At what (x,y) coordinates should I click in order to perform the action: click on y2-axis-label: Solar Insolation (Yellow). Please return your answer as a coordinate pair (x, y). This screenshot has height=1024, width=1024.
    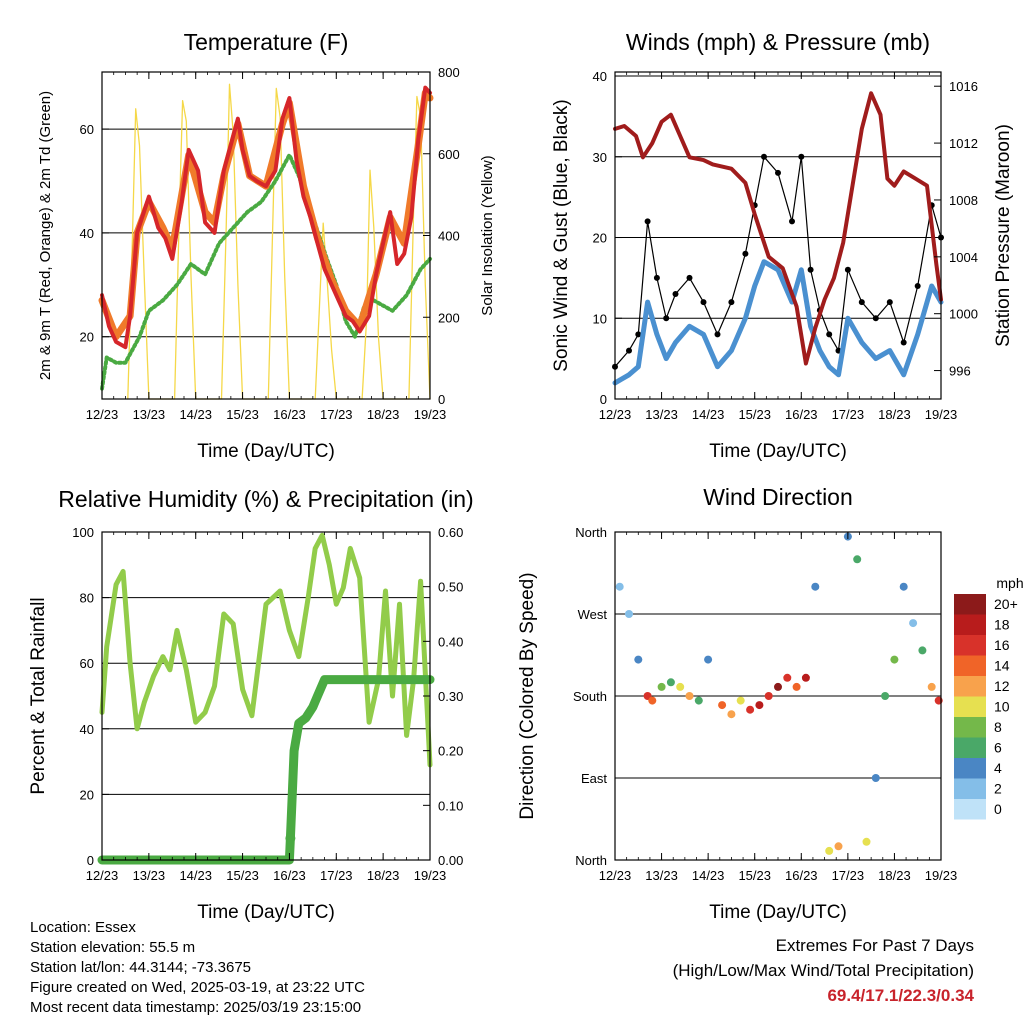
    Looking at the image, I should click on (487, 235).